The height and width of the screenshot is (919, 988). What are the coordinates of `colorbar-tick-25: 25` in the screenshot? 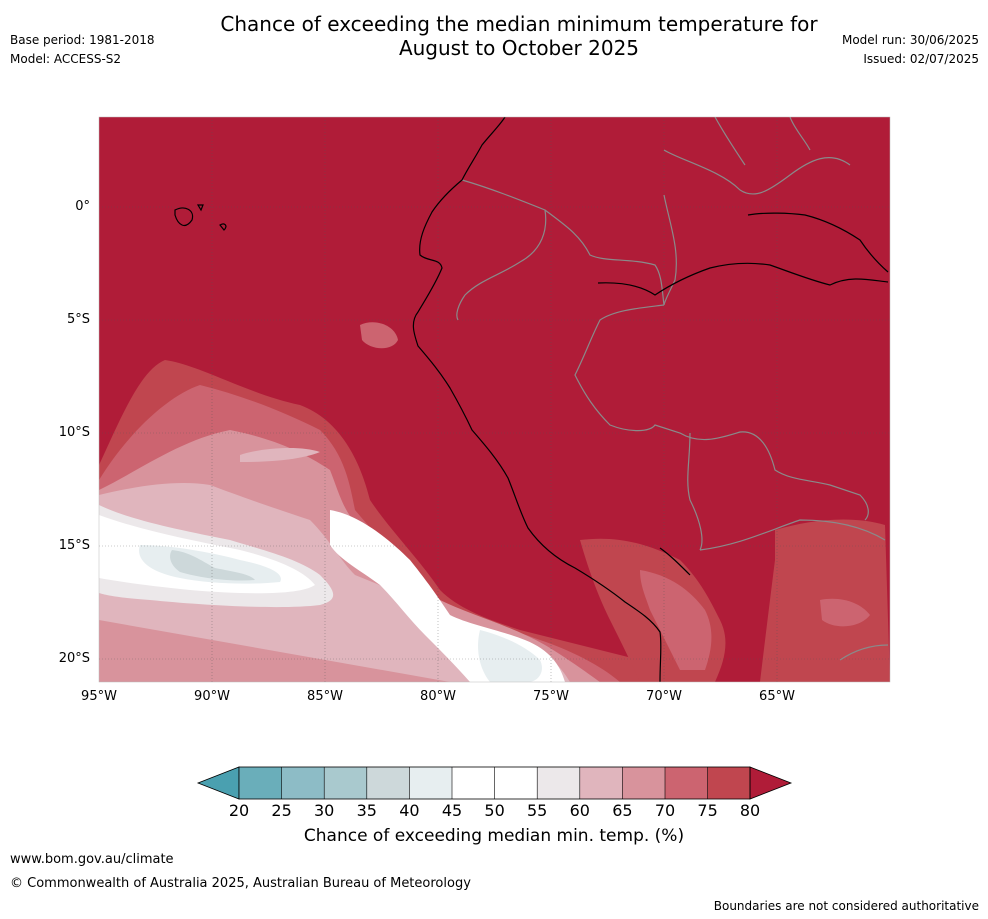 It's located at (281, 810).